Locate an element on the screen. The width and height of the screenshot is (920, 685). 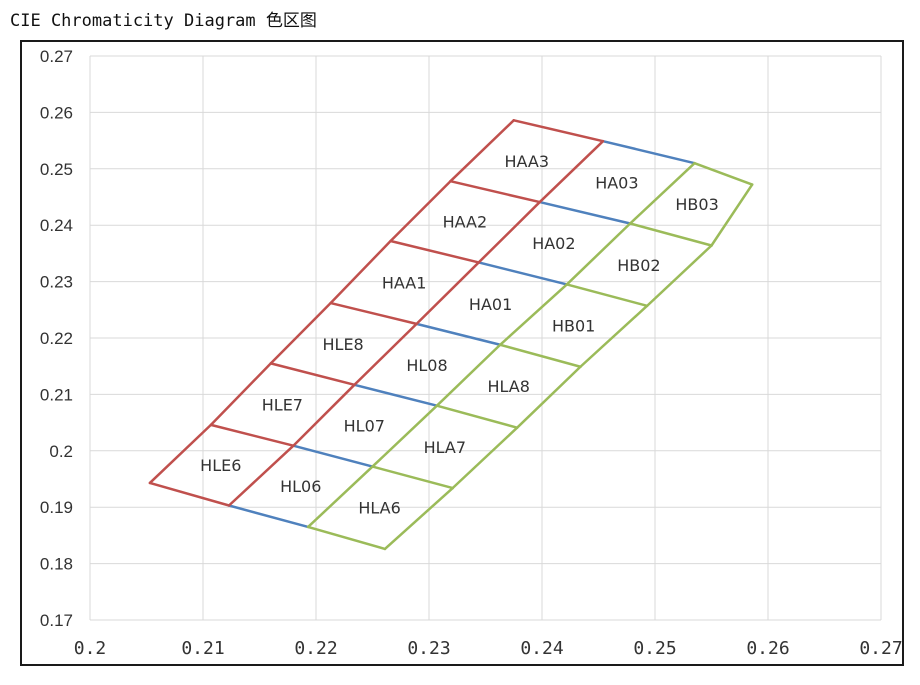
x-tick-label: 0.27 is located at coordinates (880, 648).